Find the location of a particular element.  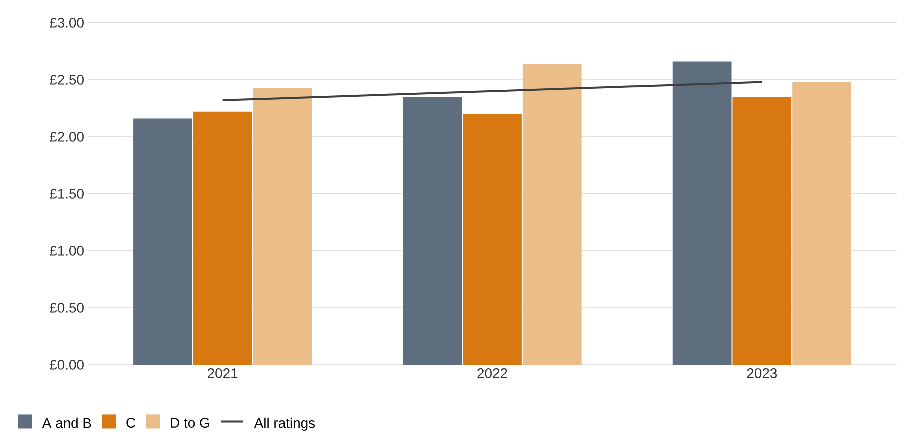

y-tick-label: £2.50 is located at coordinates (67, 80).